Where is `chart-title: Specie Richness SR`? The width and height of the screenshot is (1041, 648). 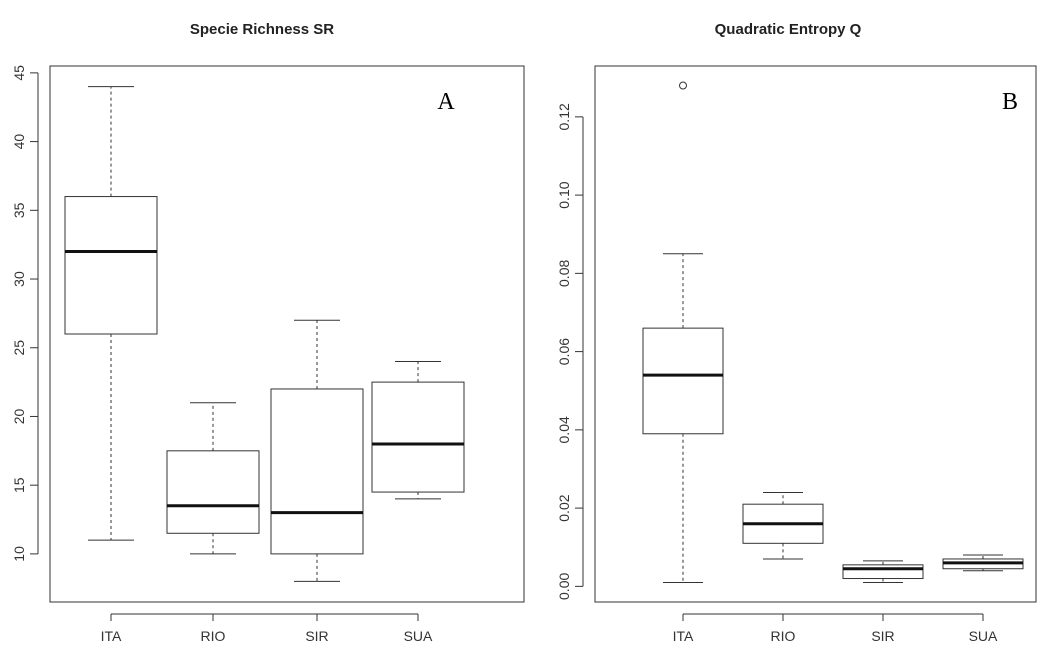
chart-title: Specie Richness SR is located at coordinates (262, 29).